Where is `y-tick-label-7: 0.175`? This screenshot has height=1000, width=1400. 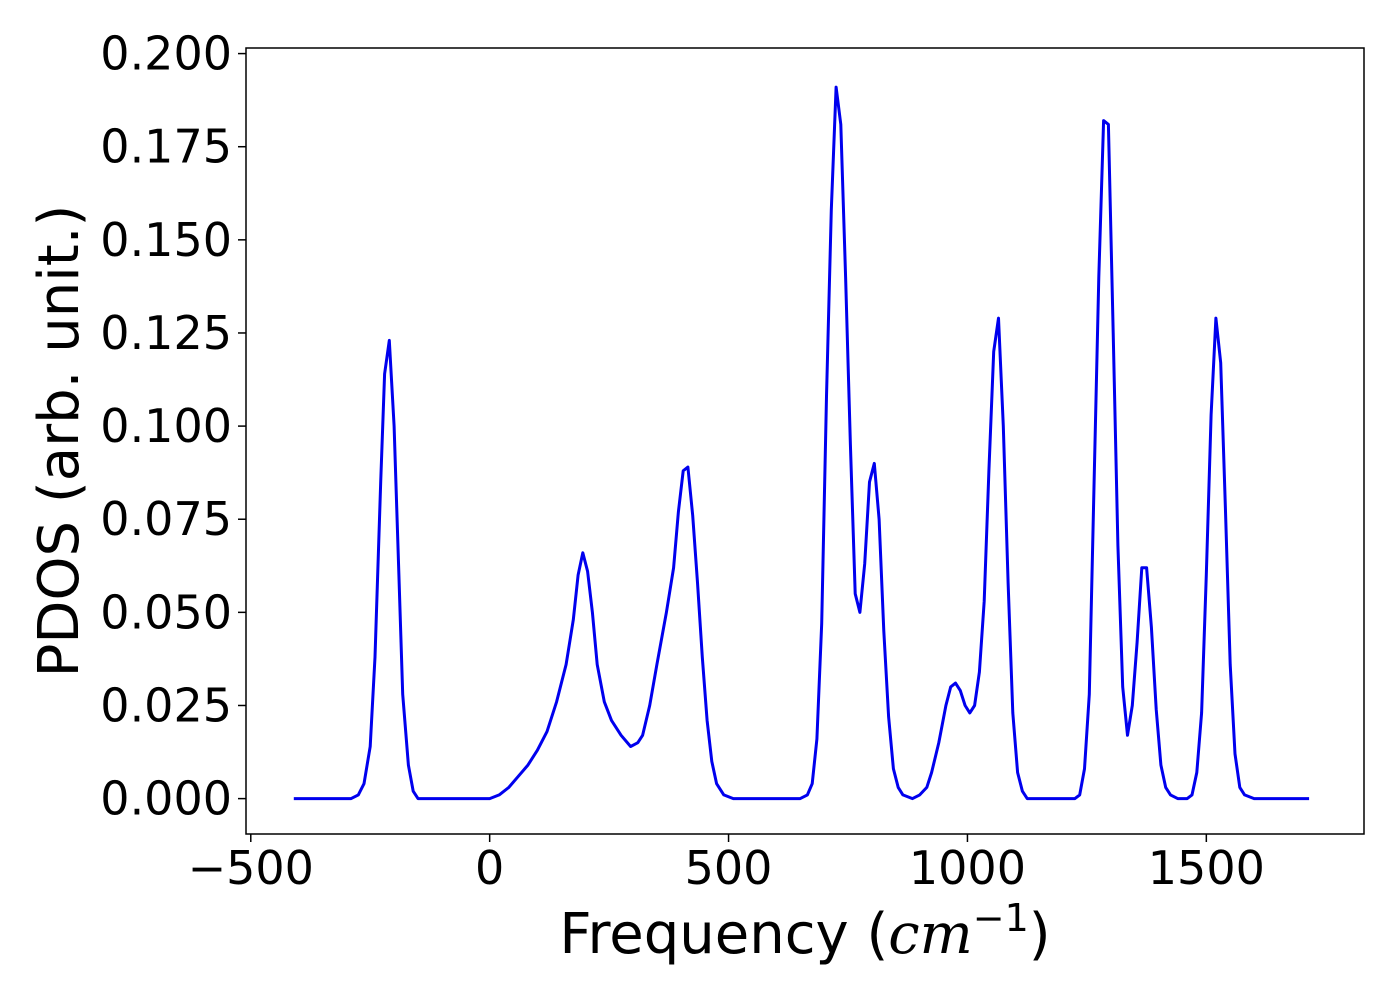
y-tick-label-7: 0.175 is located at coordinates (166, 147).